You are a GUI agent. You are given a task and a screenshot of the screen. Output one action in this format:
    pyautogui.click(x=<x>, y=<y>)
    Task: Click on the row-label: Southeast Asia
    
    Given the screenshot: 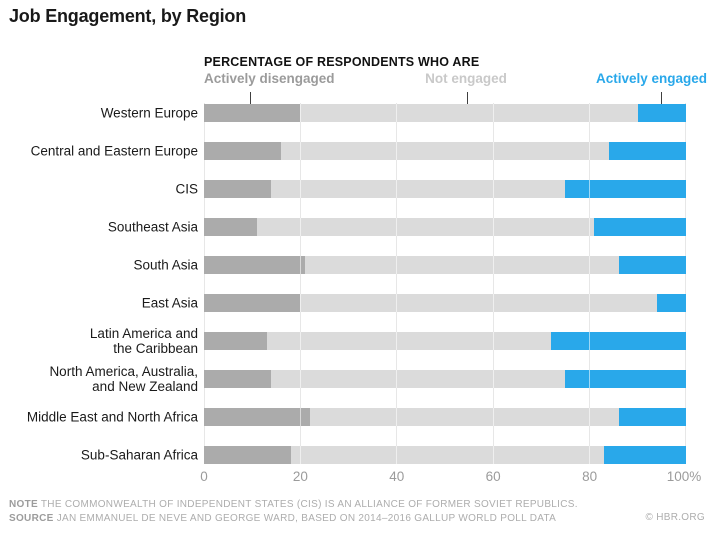 What is the action you would take?
    pyautogui.click(x=152, y=227)
    